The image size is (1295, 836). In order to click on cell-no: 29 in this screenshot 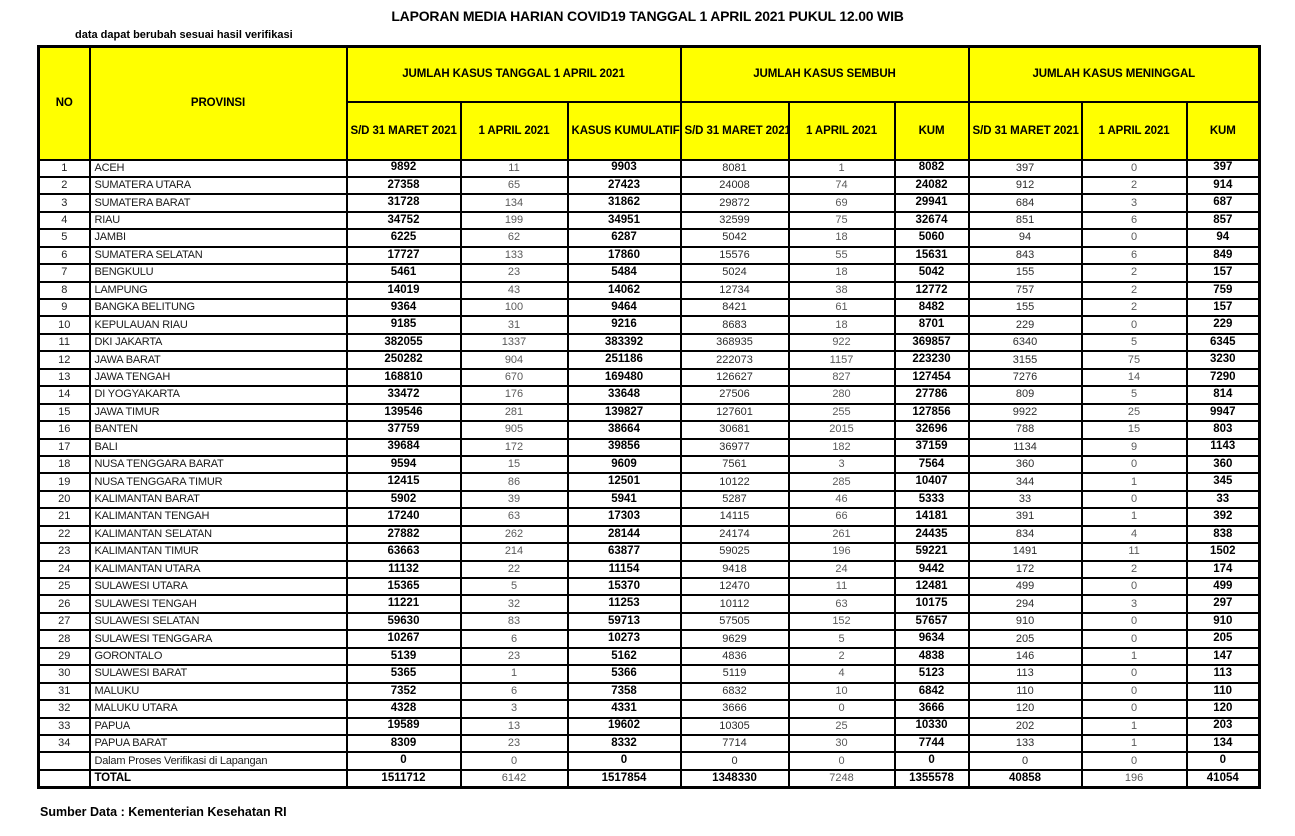, I will do `click(64, 656)`.